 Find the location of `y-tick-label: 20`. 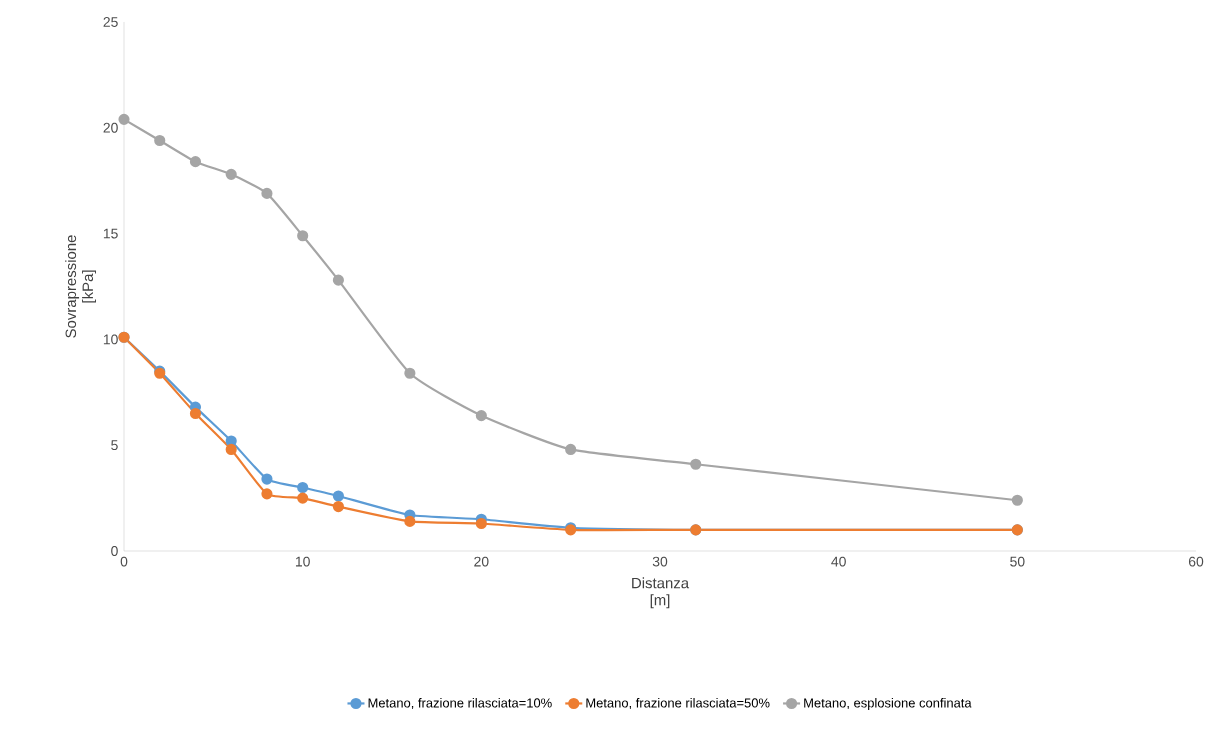

y-tick-label: 20 is located at coordinates (110, 127).